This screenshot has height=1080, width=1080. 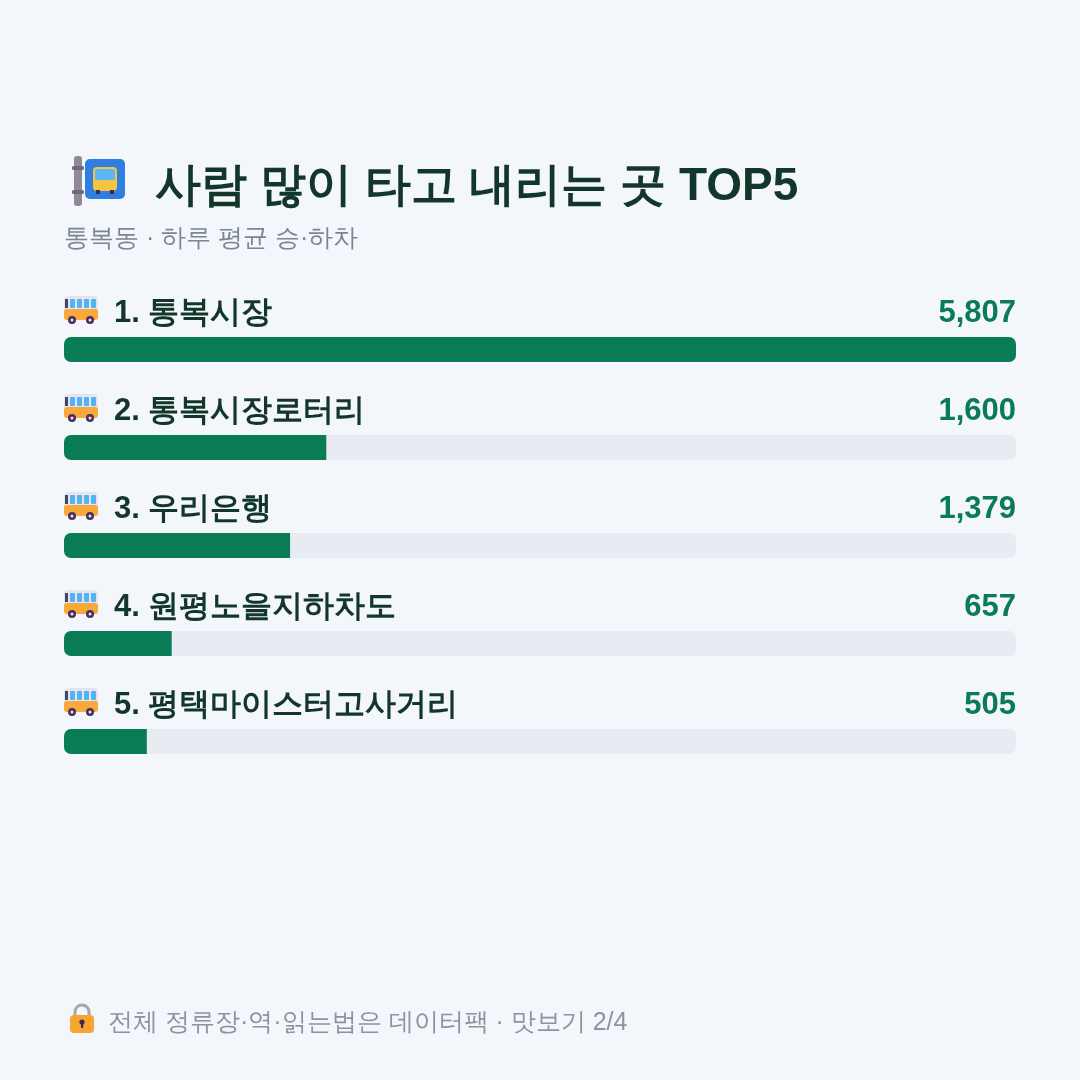 What do you see at coordinates (368, 1021) in the screenshot?
I see `annotation: 전체 정류장·역·읽는법은 데이터팩 · 맛보기 2/4` at bounding box center [368, 1021].